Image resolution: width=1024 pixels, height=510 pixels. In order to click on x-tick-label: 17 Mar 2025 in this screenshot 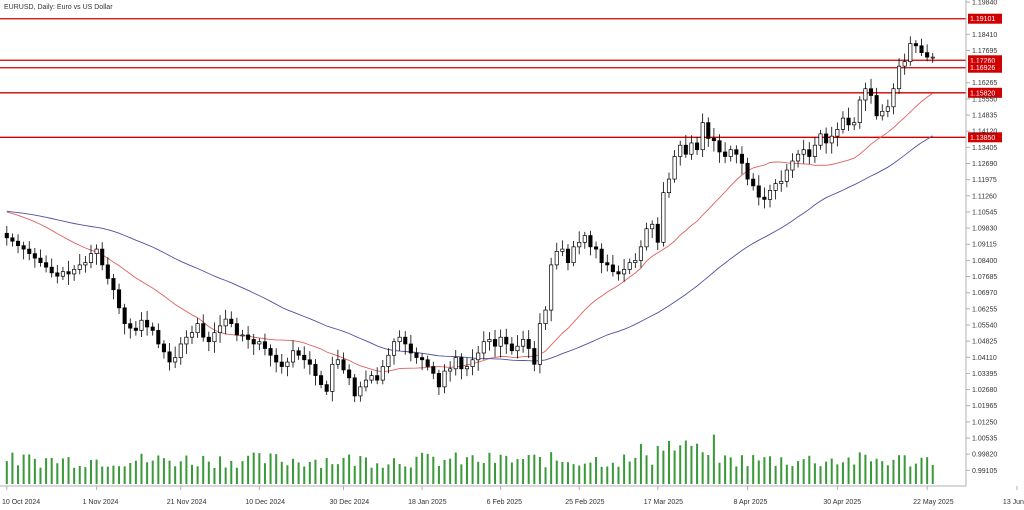, I will do `click(663, 502)`.